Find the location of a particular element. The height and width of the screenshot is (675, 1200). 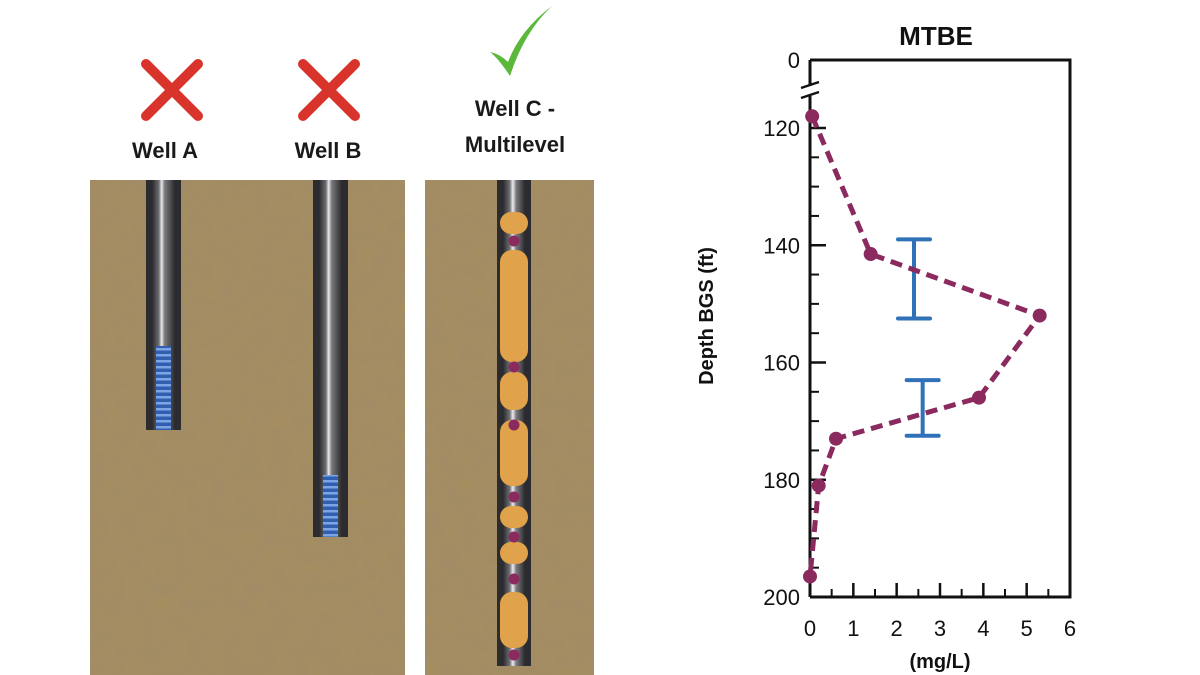

well-c-label-line2: Multilevel is located at coordinates (515, 144).